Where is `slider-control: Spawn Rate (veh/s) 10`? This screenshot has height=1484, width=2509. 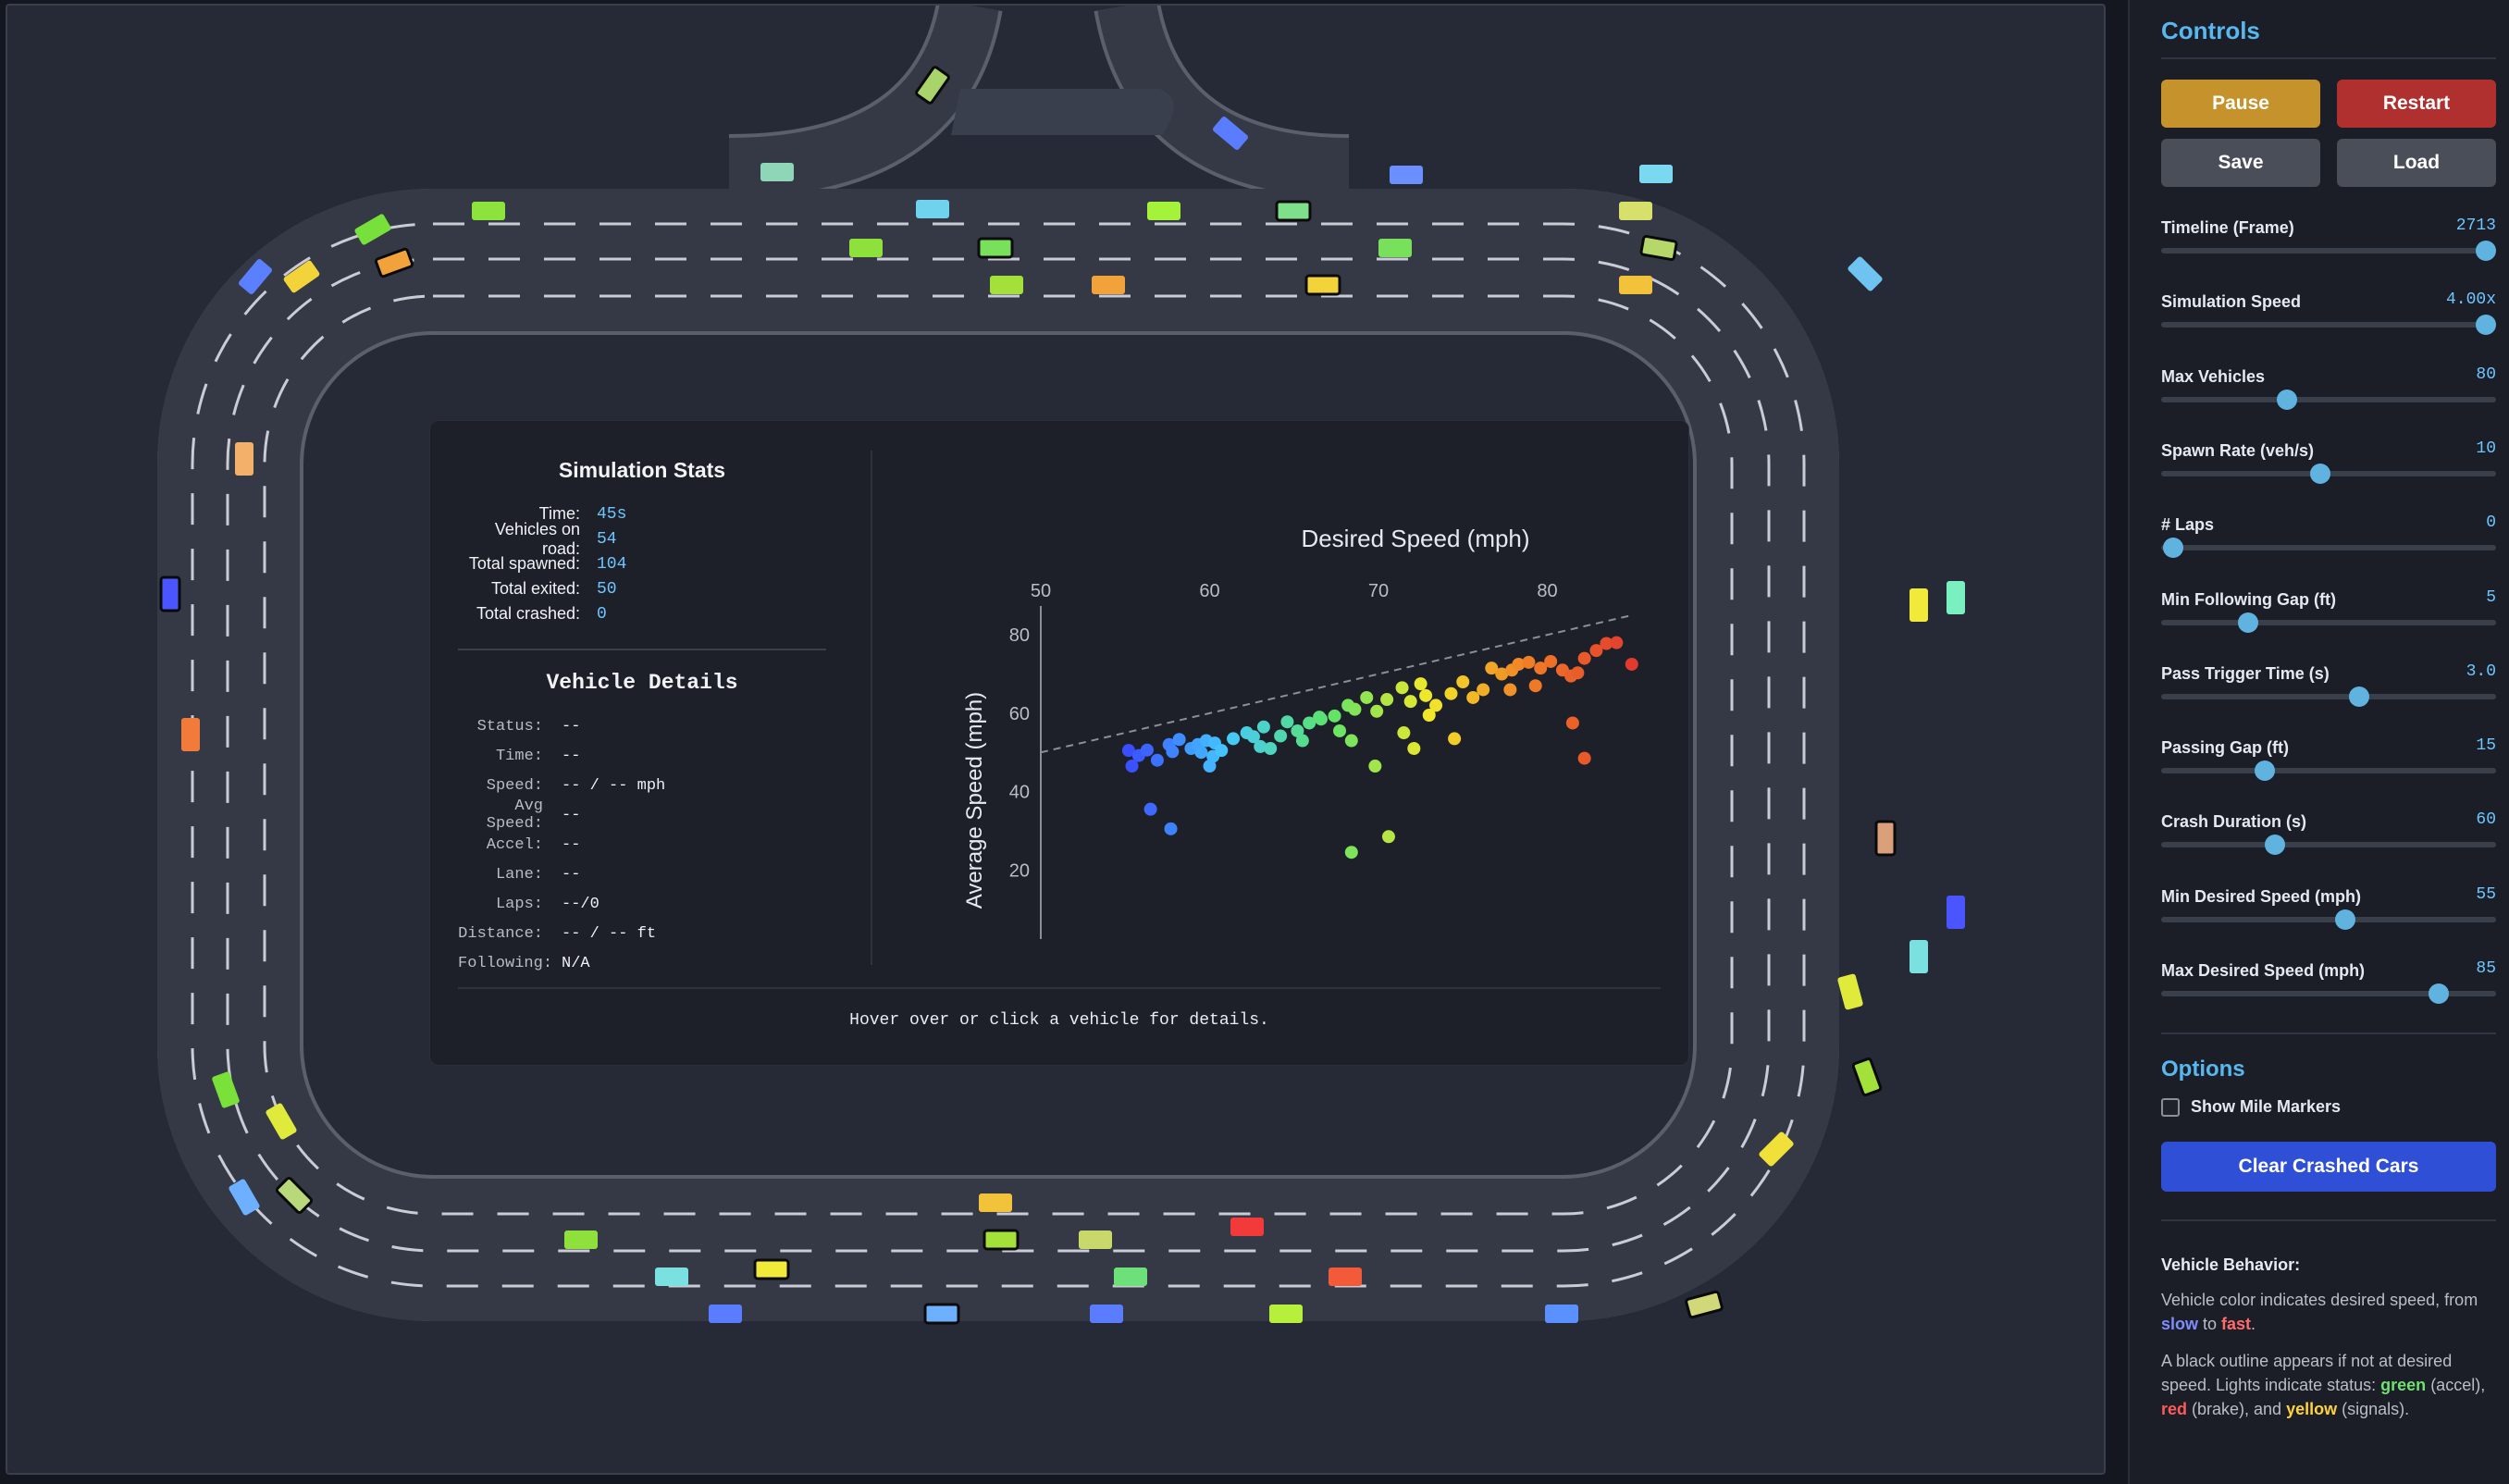 slider-control: Spawn Rate (veh/s) 10 is located at coordinates (2328, 468).